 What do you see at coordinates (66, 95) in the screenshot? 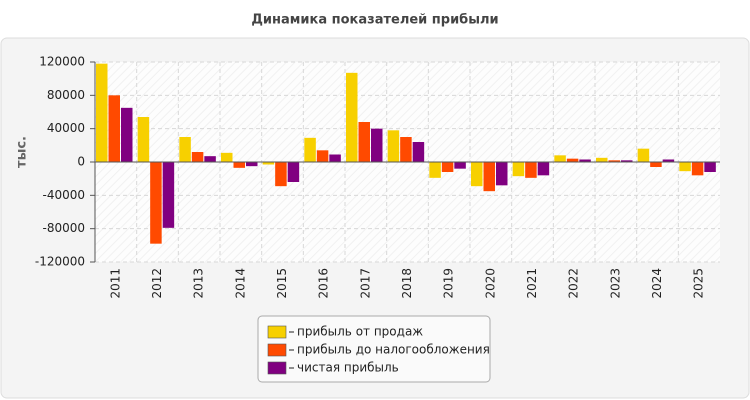
I see `y-tick-label: 80000` at bounding box center [66, 95].